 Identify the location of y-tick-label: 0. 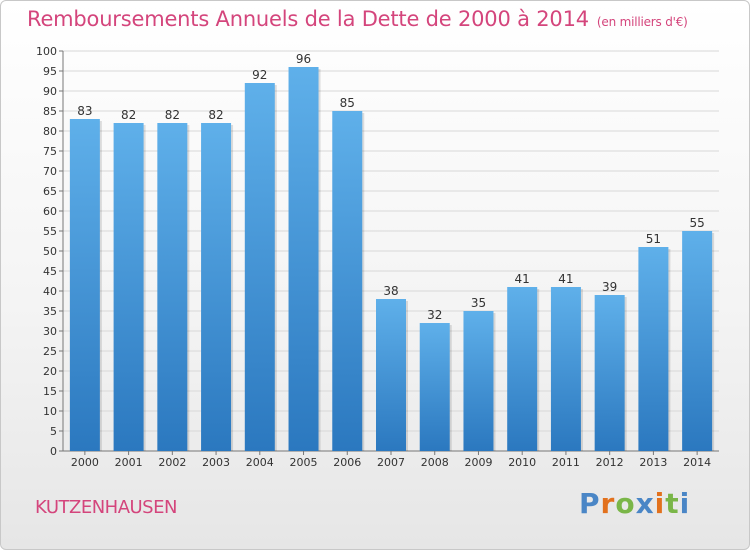
(53, 451).